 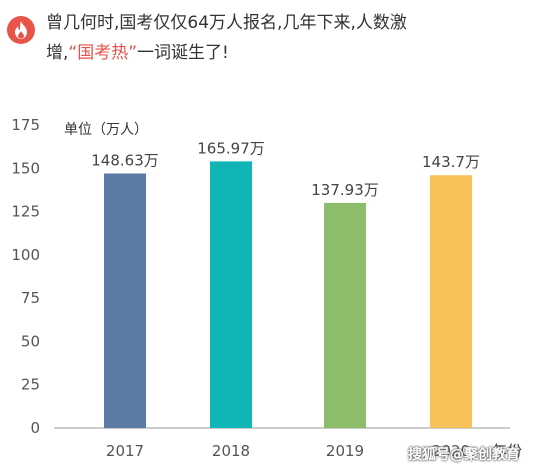 I want to click on data-label-2020: 143.7万, so click(x=451, y=162).